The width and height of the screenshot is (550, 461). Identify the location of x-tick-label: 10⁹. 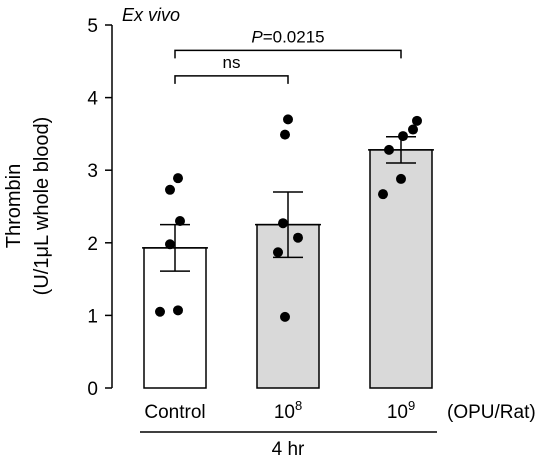
(401, 410).